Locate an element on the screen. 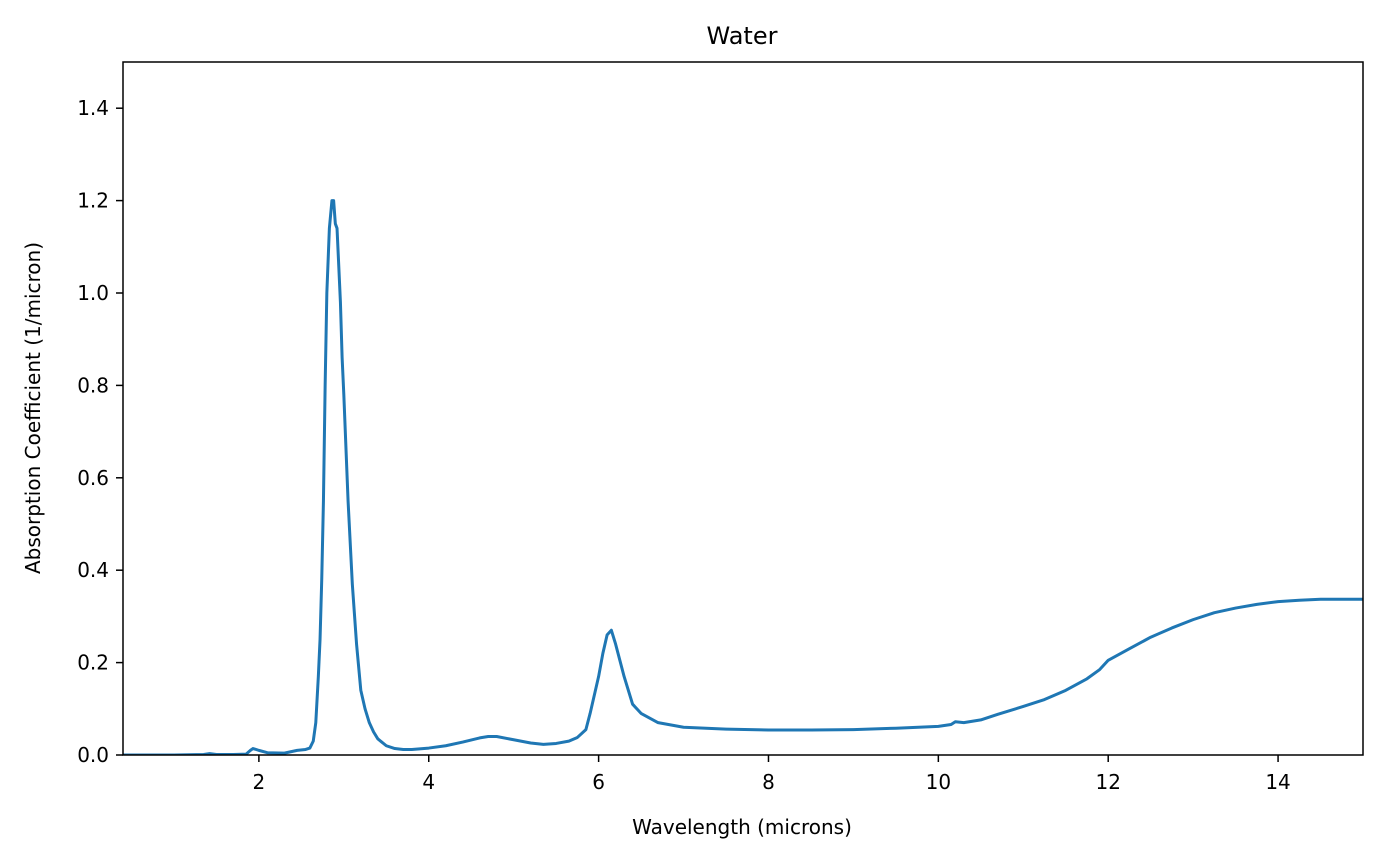 The width and height of the screenshot is (1382, 862). y-axis: 0.0 0.2 0.4 0.6 0.8 1.0 1.2 1.4 is located at coordinates (100, 431).